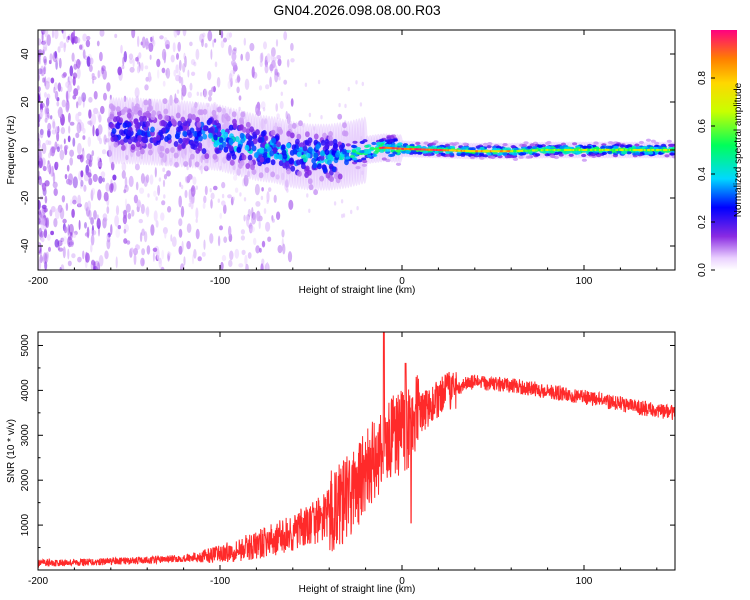 The height and width of the screenshot is (600, 750). Describe the element at coordinates (357, 589) in the screenshot. I see `snr-x-label: Height of straight line (km)` at that location.